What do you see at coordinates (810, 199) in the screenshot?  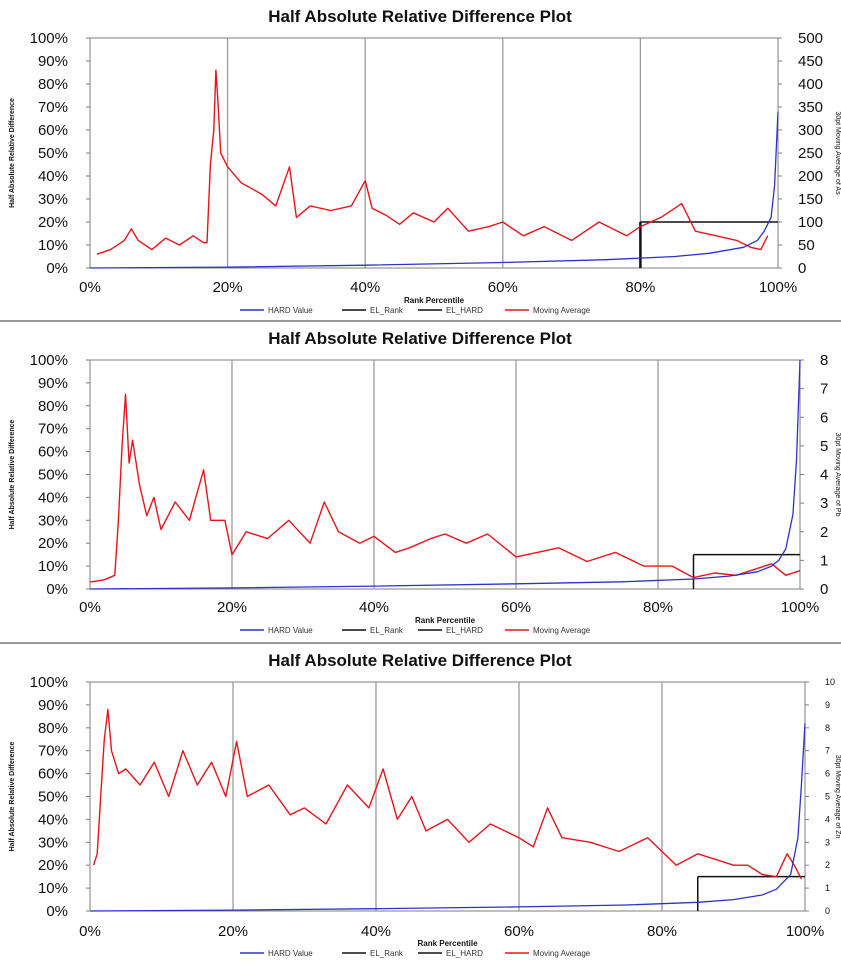 I see `y2-tick-label: 150` at bounding box center [810, 199].